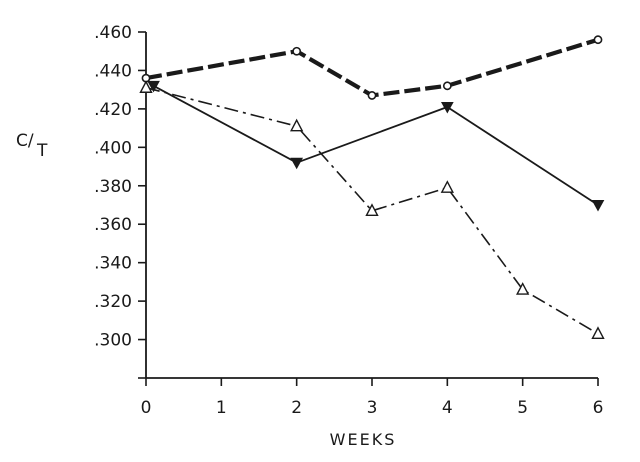  What do you see at coordinates (363, 439) in the screenshot?
I see `x-axis-title: WEEKS` at bounding box center [363, 439].